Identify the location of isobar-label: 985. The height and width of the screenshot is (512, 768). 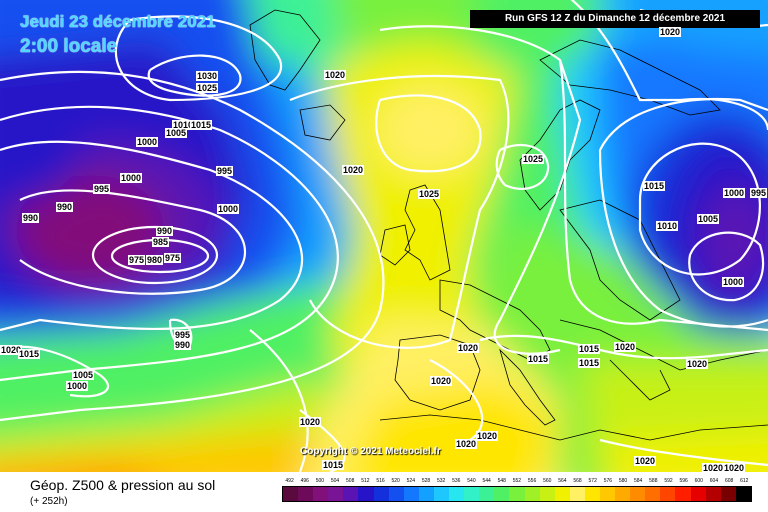
(161, 242).